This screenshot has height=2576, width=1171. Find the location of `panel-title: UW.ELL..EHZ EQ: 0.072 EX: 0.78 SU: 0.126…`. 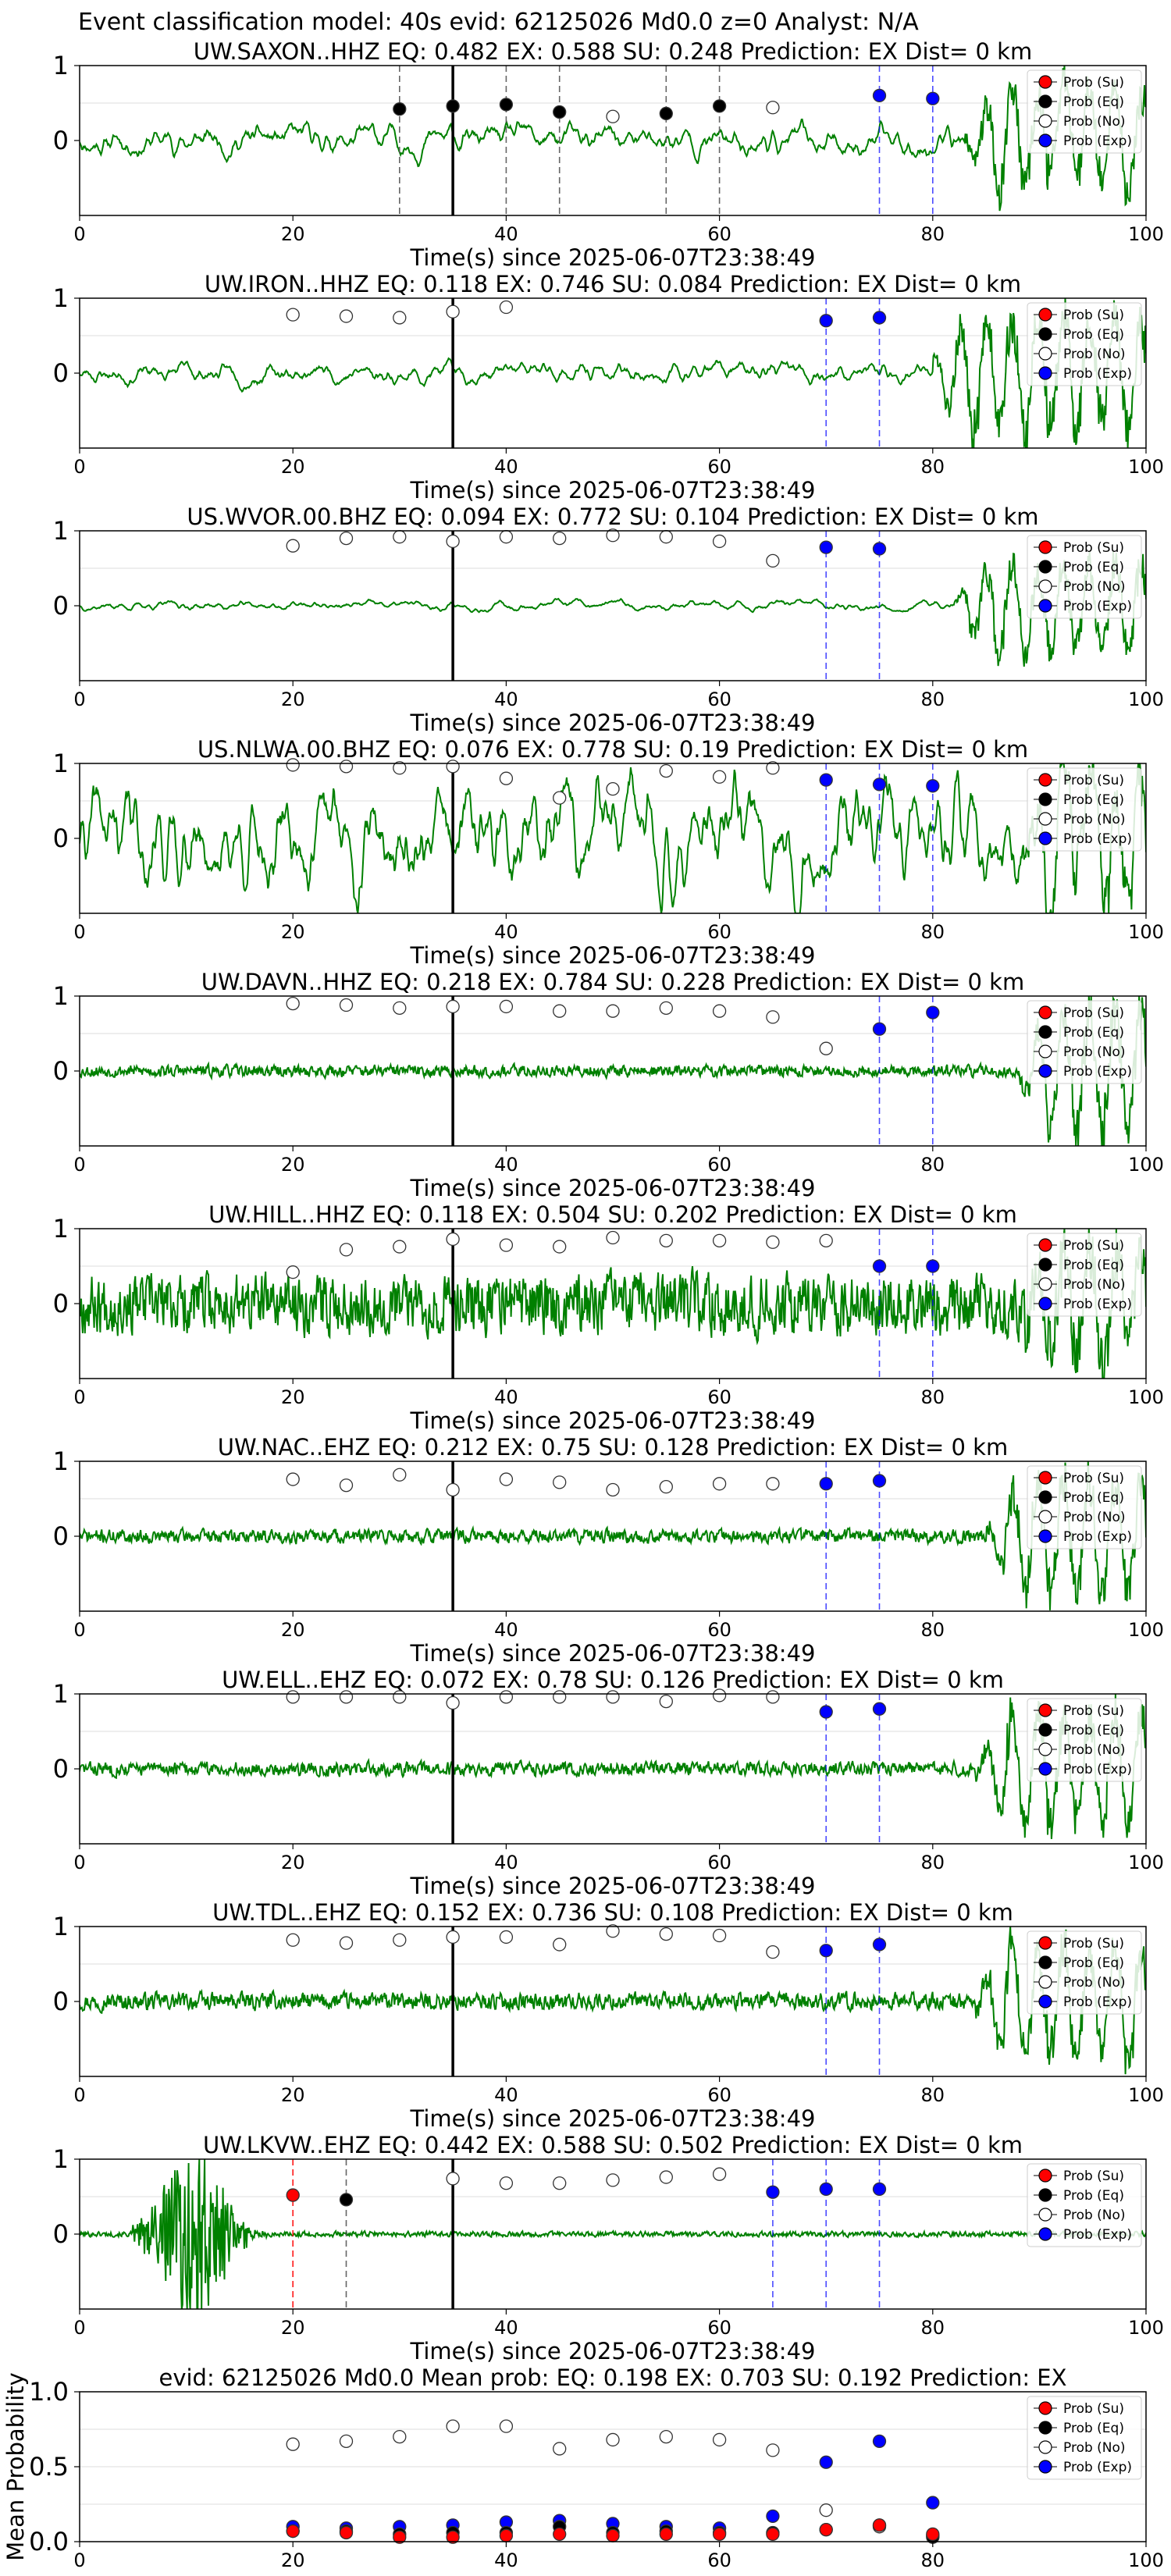

panel-title: UW.ELL..EHZ EQ: 0.072 EX: 0.78 SU: 0.126… is located at coordinates (613, 1680).